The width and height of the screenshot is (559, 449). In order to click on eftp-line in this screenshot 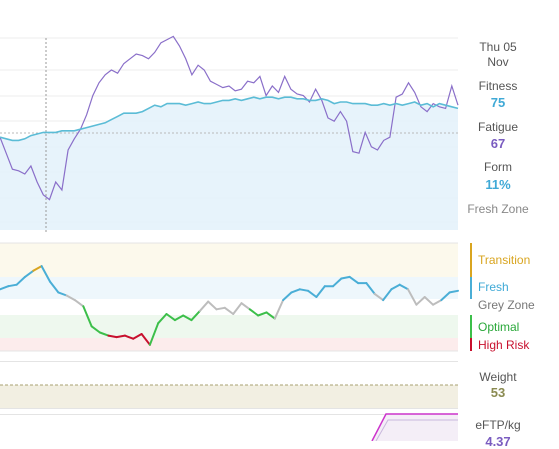, I will do `click(414, 427)`.